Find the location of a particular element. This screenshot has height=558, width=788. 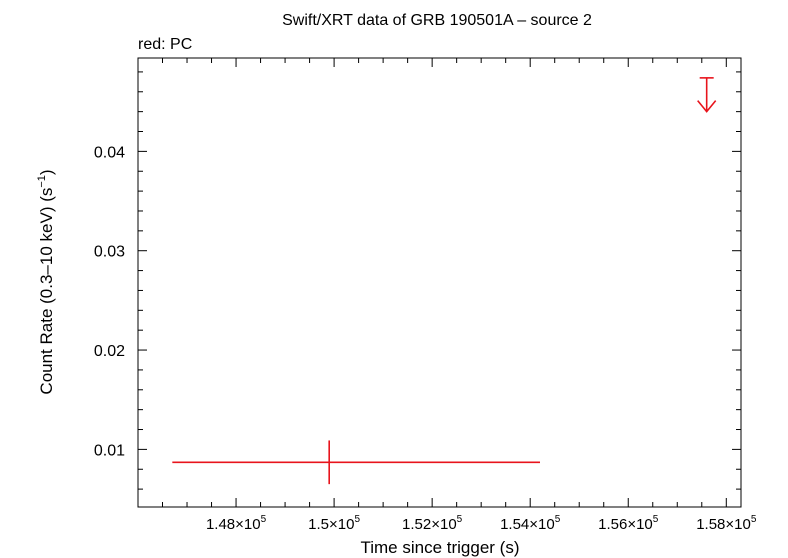

chart-title: Swift/XRT data of GRB 190501A – source 2 is located at coordinates (437, 20).